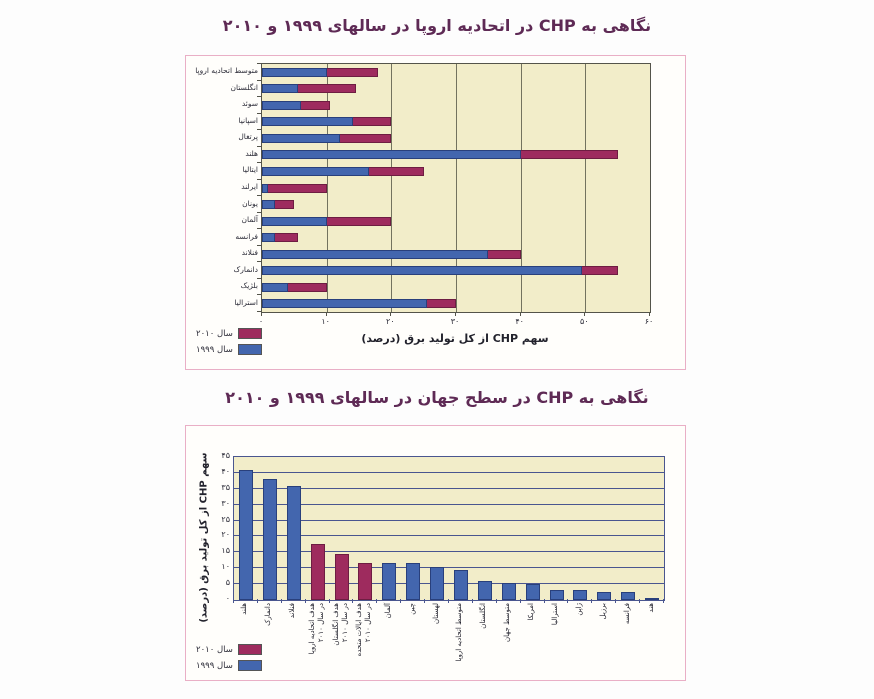  Describe the element at coordinates (455, 321) in the screenshot. I see `x-tick-label: ۳۰` at that location.